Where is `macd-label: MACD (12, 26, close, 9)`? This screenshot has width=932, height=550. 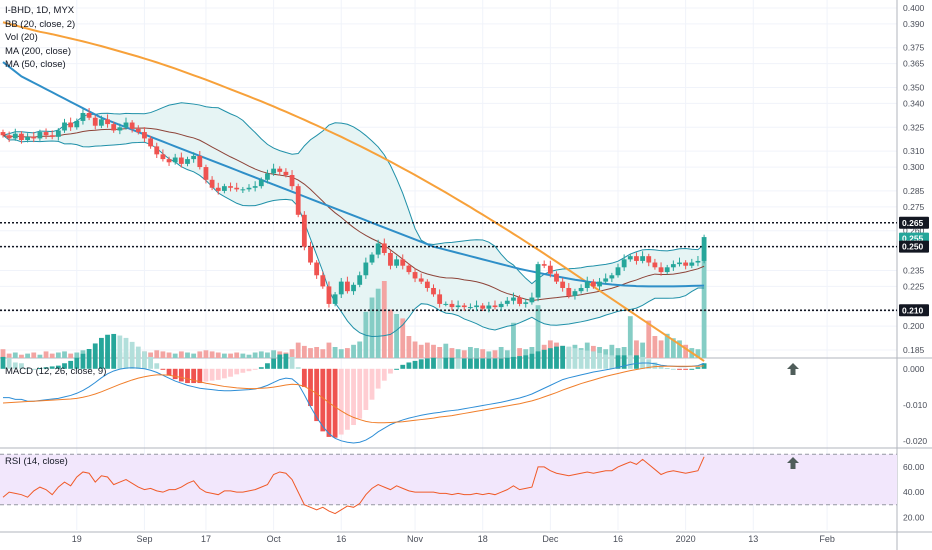
macd-label: MACD (12, 26, close, 9) is located at coordinates (56, 371).